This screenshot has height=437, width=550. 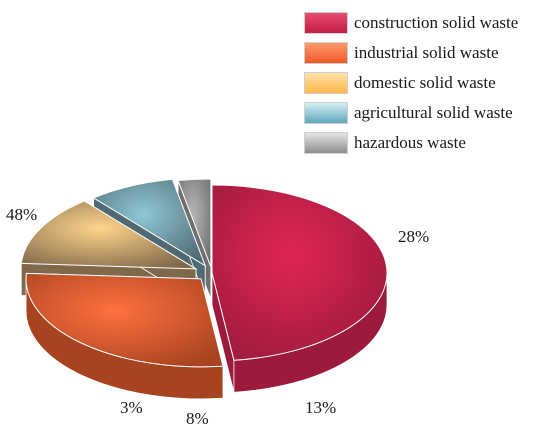 I want to click on legend-label-construction: construction solid waste, so click(x=436, y=22).